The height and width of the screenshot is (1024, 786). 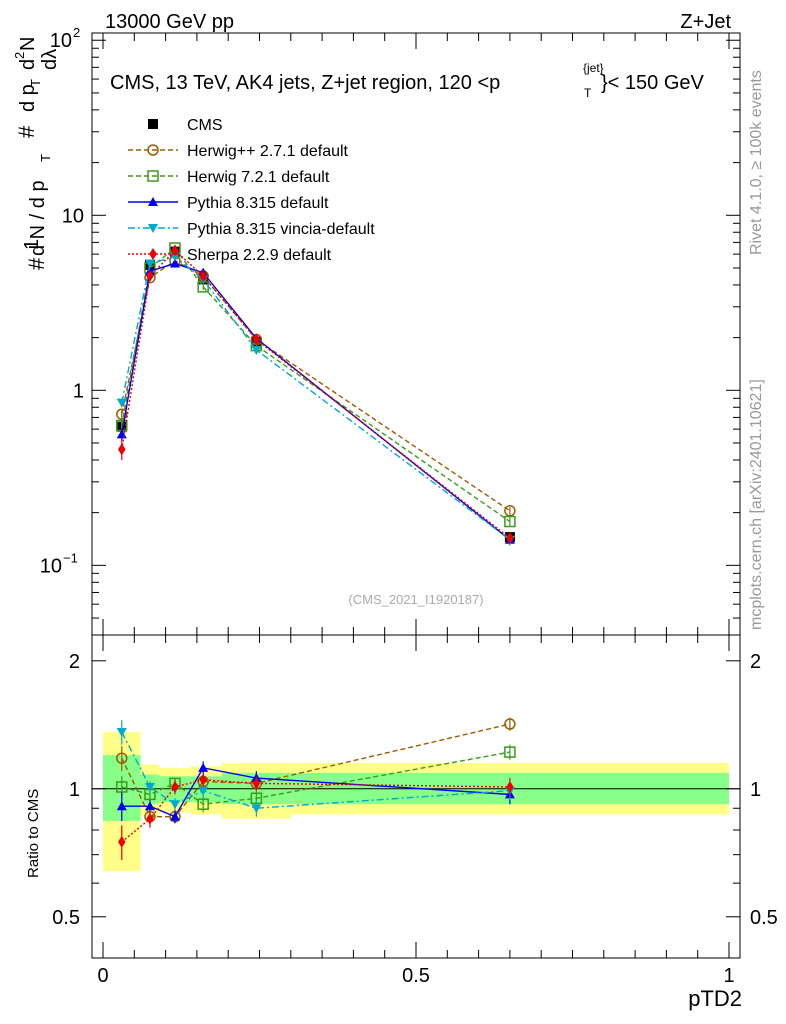 What do you see at coordinates (70, 557) in the screenshot?
I see `main-ytick-exponent: −1` at bounding box center [70, 557].